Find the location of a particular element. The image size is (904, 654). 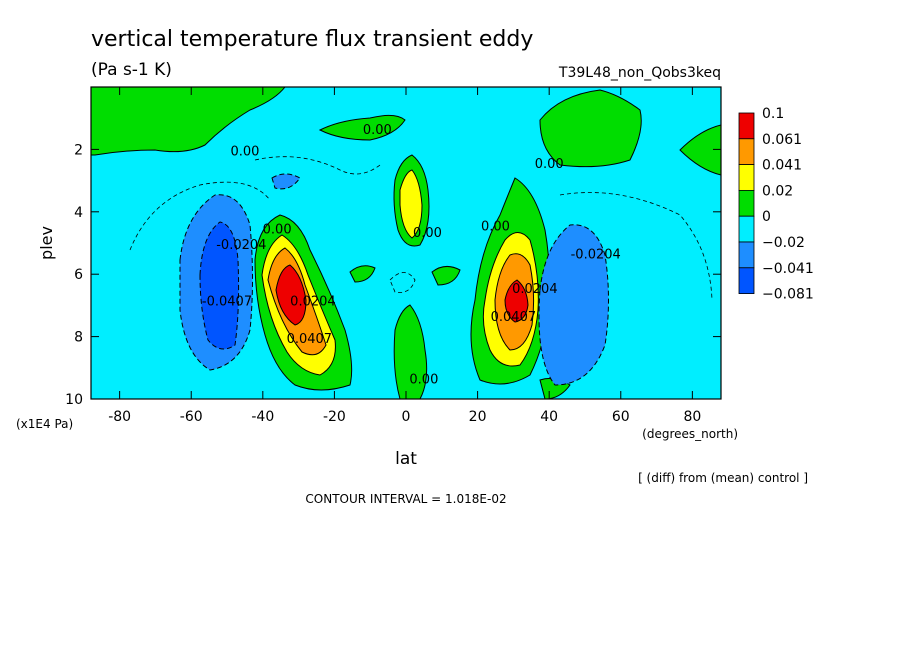

y-tick-label: 10 is located at coordinates (74, 400).